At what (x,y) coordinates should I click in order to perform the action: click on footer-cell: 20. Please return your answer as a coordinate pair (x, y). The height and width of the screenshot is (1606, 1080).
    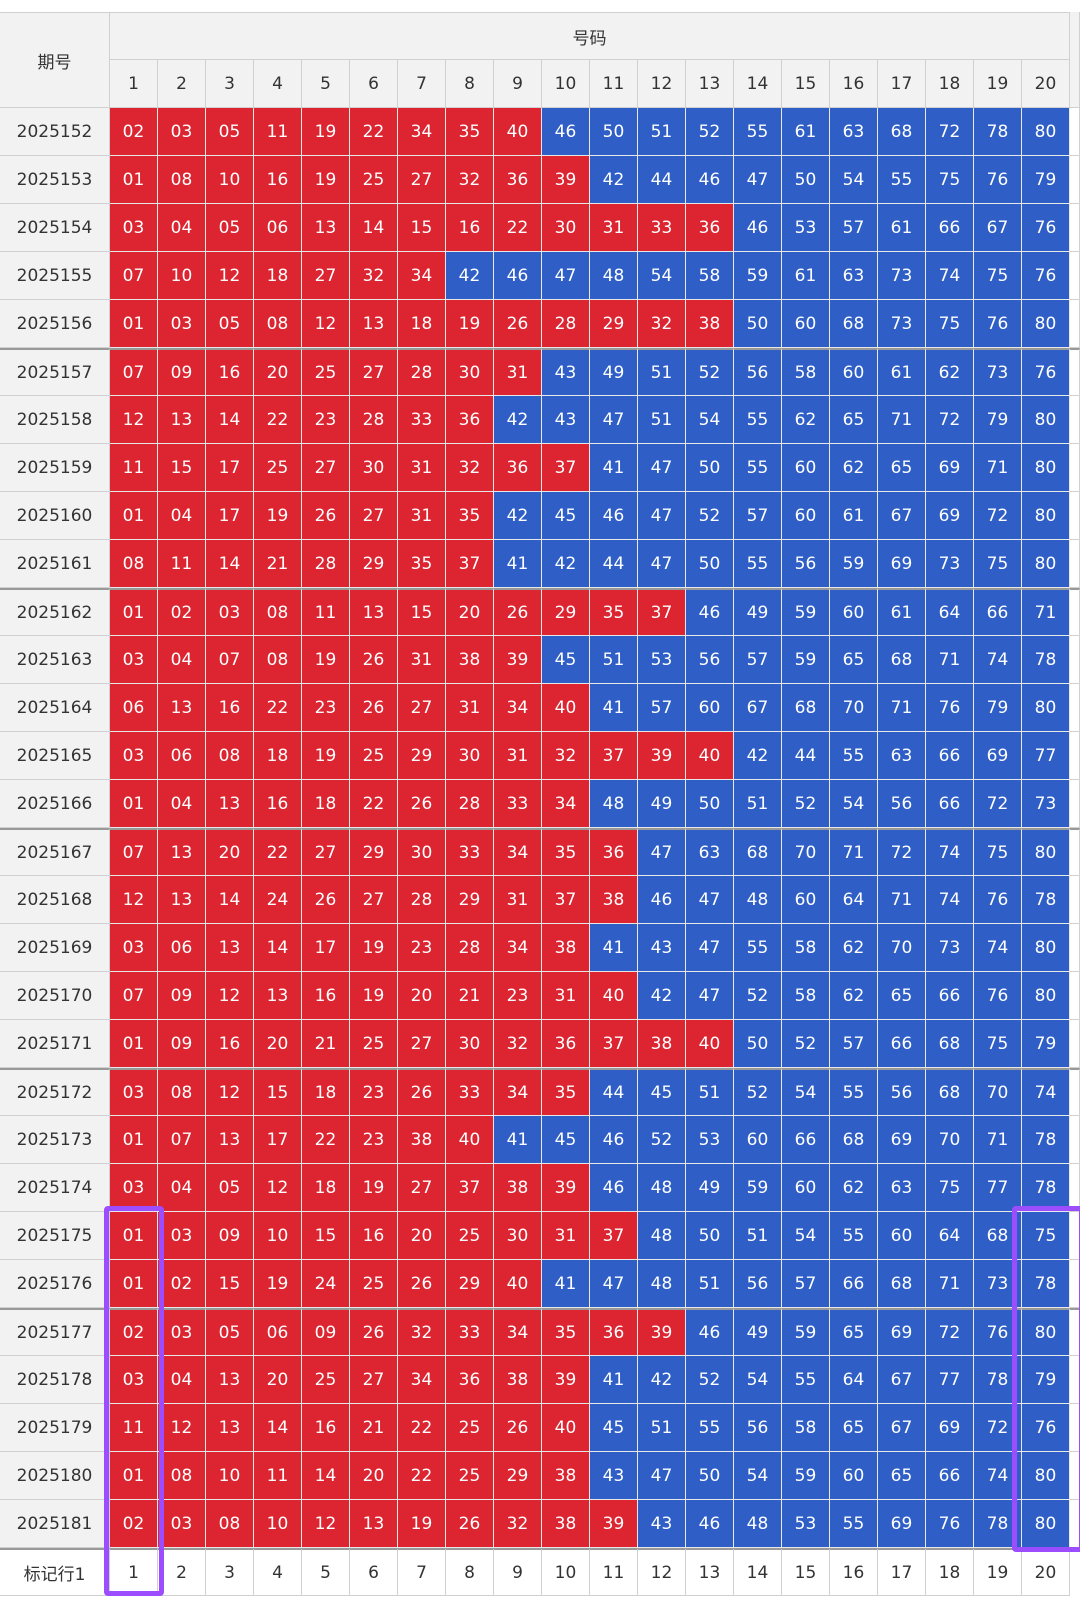
    Looking at the image, I should click on (1046, 1572).